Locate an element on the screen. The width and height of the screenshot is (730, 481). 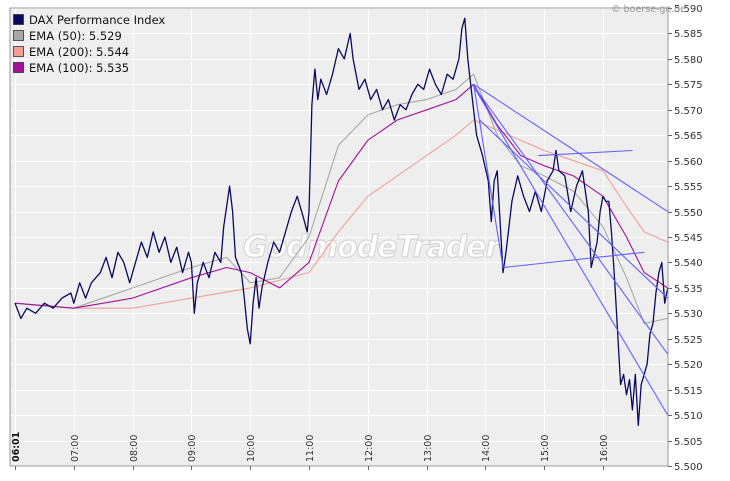
y-tick-label: 5.535 is located at coordinates (688, 289).